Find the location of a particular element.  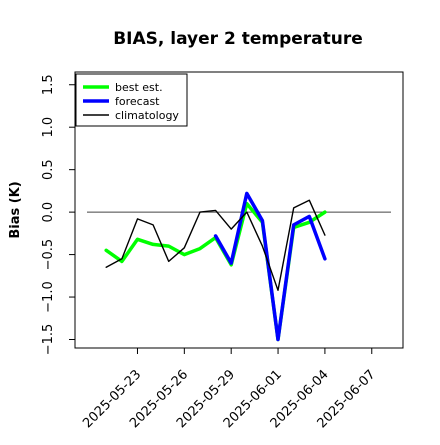

chart-title: BIAS, layer 2 temperature is located at coordinates (238, 39).